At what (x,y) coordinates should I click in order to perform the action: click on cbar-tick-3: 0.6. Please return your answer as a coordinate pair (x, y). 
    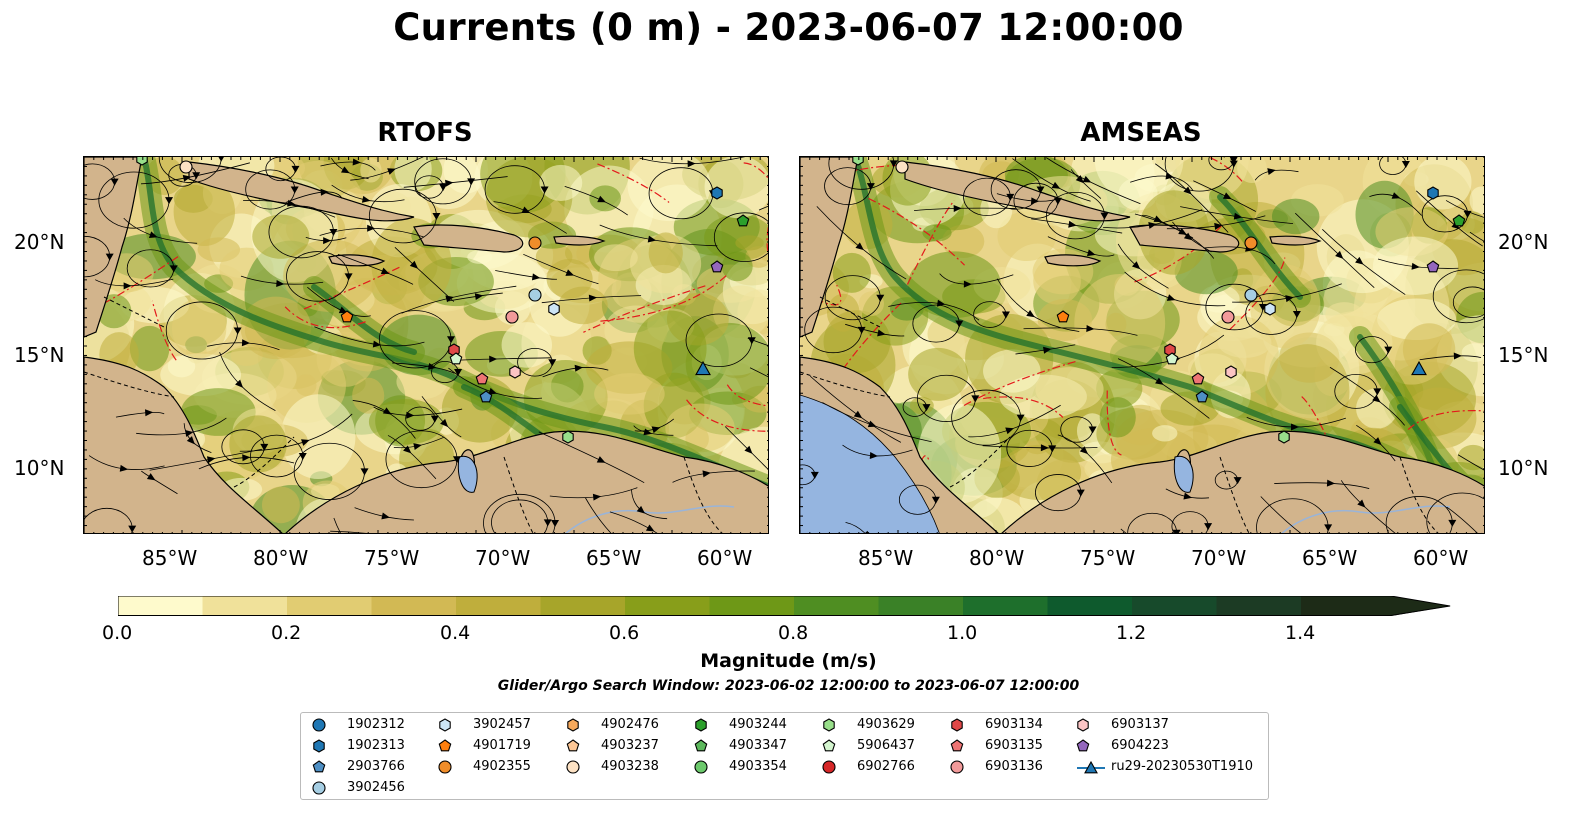
    Looking at the image, I should click on (624, 633).